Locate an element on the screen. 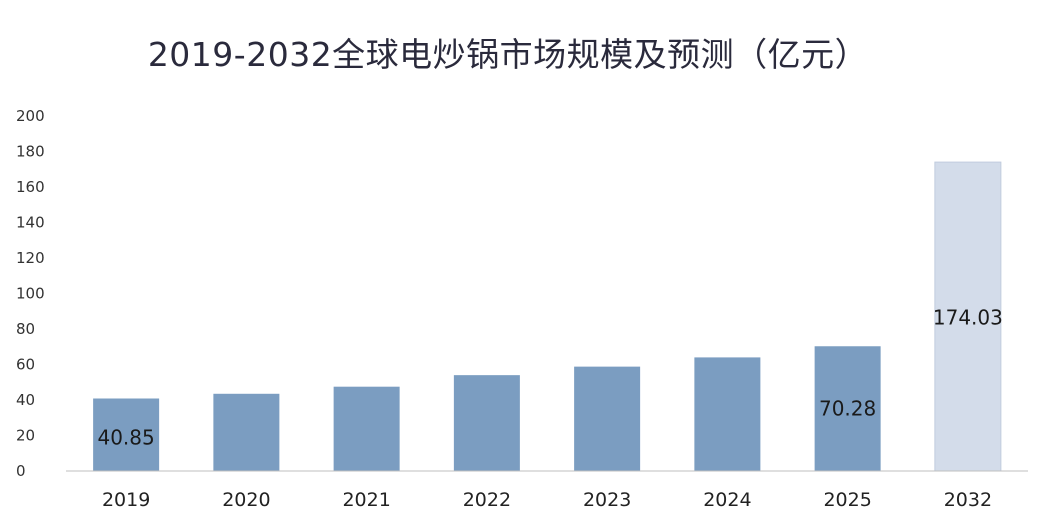  bar-2020 is located at coordinates (246, 432).